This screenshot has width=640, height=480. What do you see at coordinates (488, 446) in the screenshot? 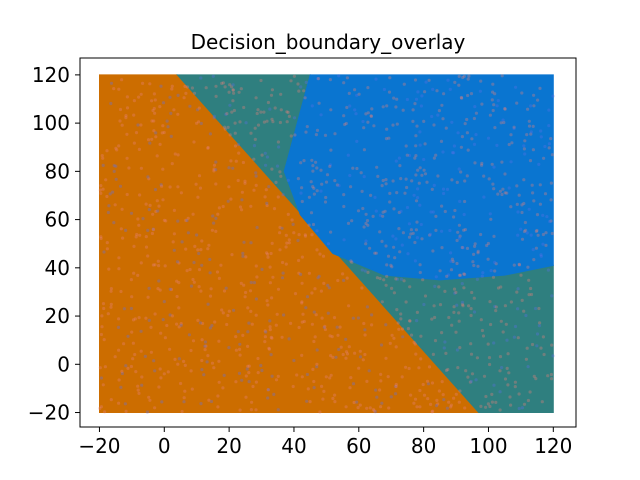
I see `x-tick-label: 100` at bounding box center [488, 446].